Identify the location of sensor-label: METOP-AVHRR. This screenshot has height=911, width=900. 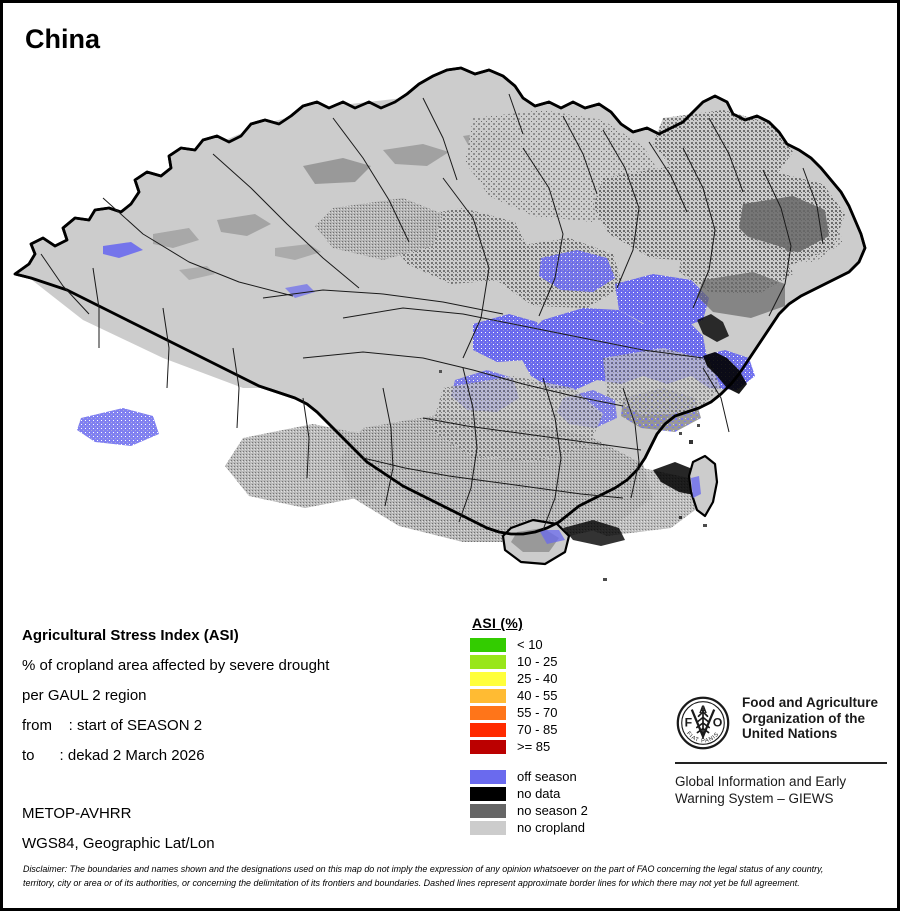
(77, 813).